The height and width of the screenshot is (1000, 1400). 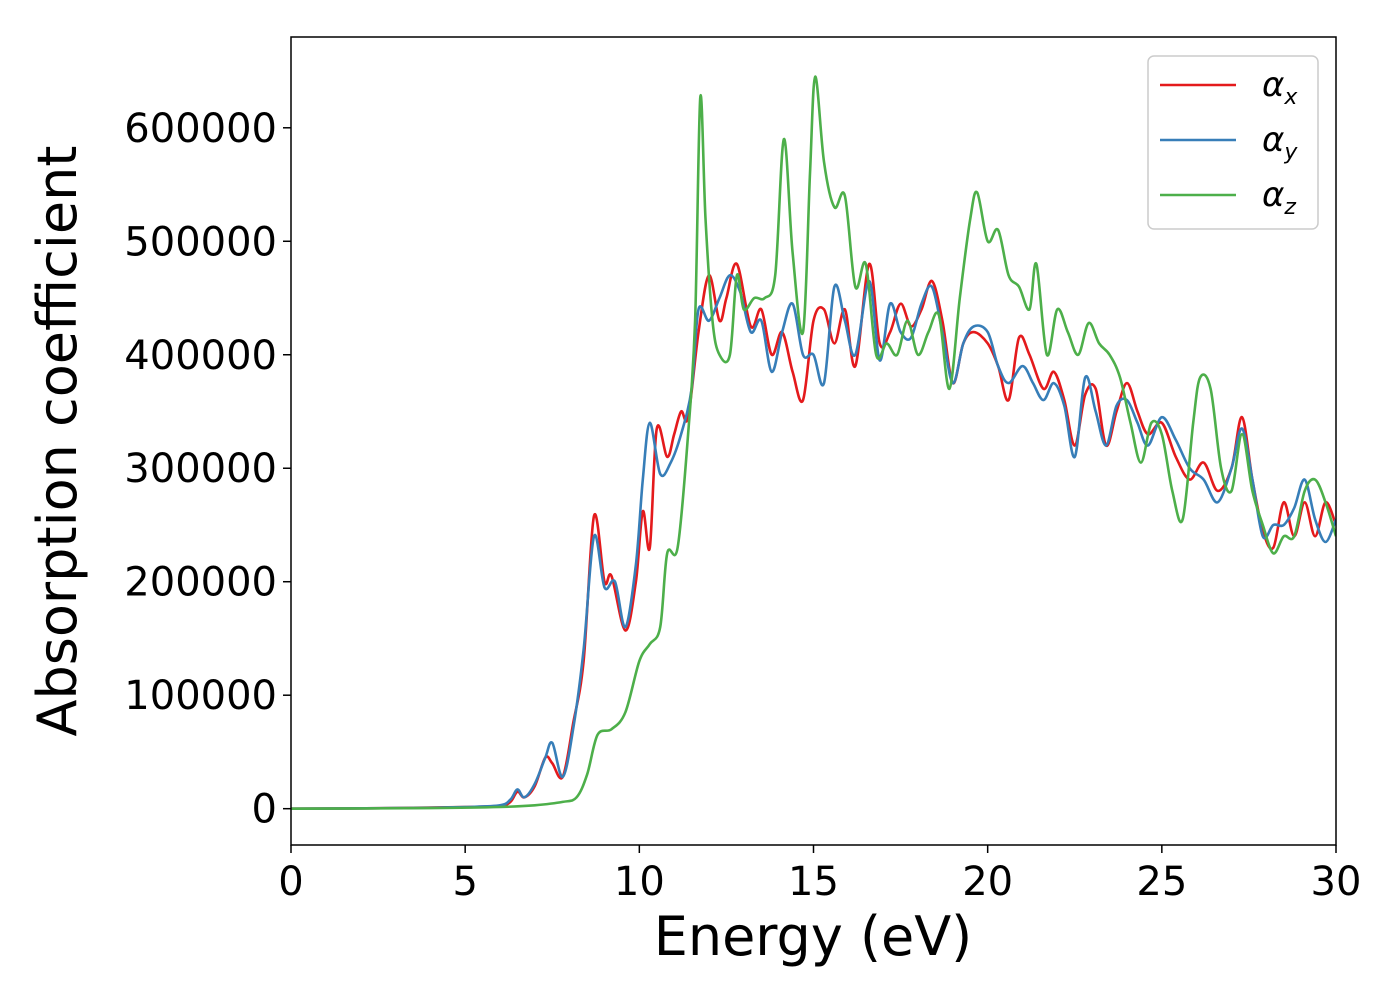 I want to click on x-axis-ticks: 0 5 10 15 20 25 30, so click(x=819, y=875).